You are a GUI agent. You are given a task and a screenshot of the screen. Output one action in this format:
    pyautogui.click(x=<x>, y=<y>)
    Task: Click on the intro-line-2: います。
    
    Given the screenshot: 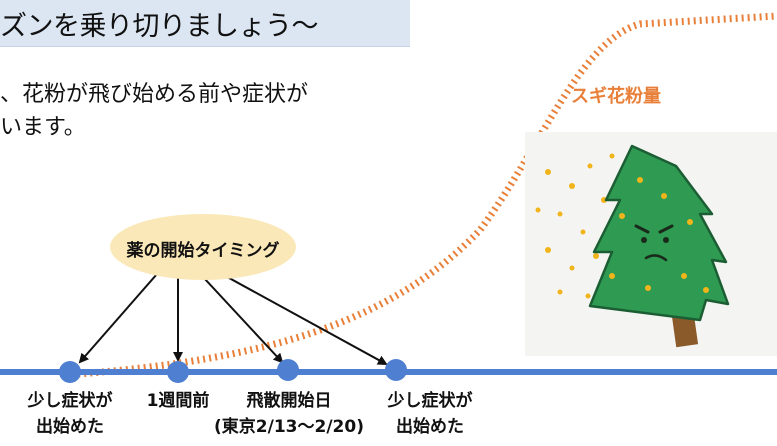 What is the action you would take?
    pyautogui.click(x=43, y=127)
    